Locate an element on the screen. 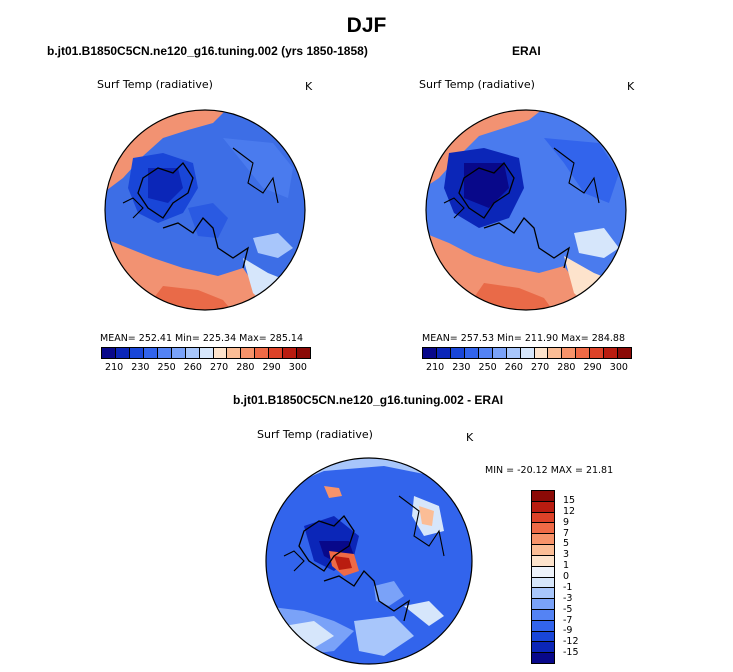 Image resolution: width=733 pixels, height=672 pixels. diff-variable-label: Surf Temp (radiative) is located at coordinates (315, 434).